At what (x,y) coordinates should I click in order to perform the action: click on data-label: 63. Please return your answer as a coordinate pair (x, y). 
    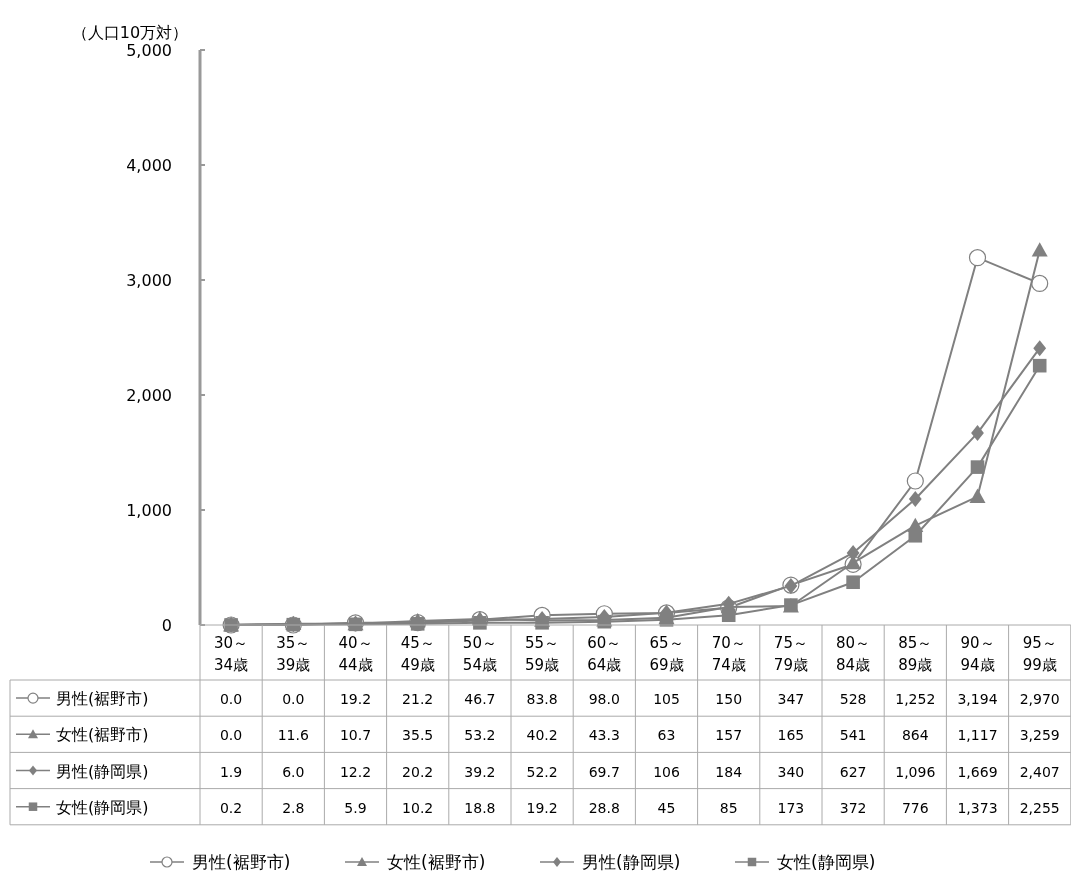
    Looking at the image, I should click on (666, 735).